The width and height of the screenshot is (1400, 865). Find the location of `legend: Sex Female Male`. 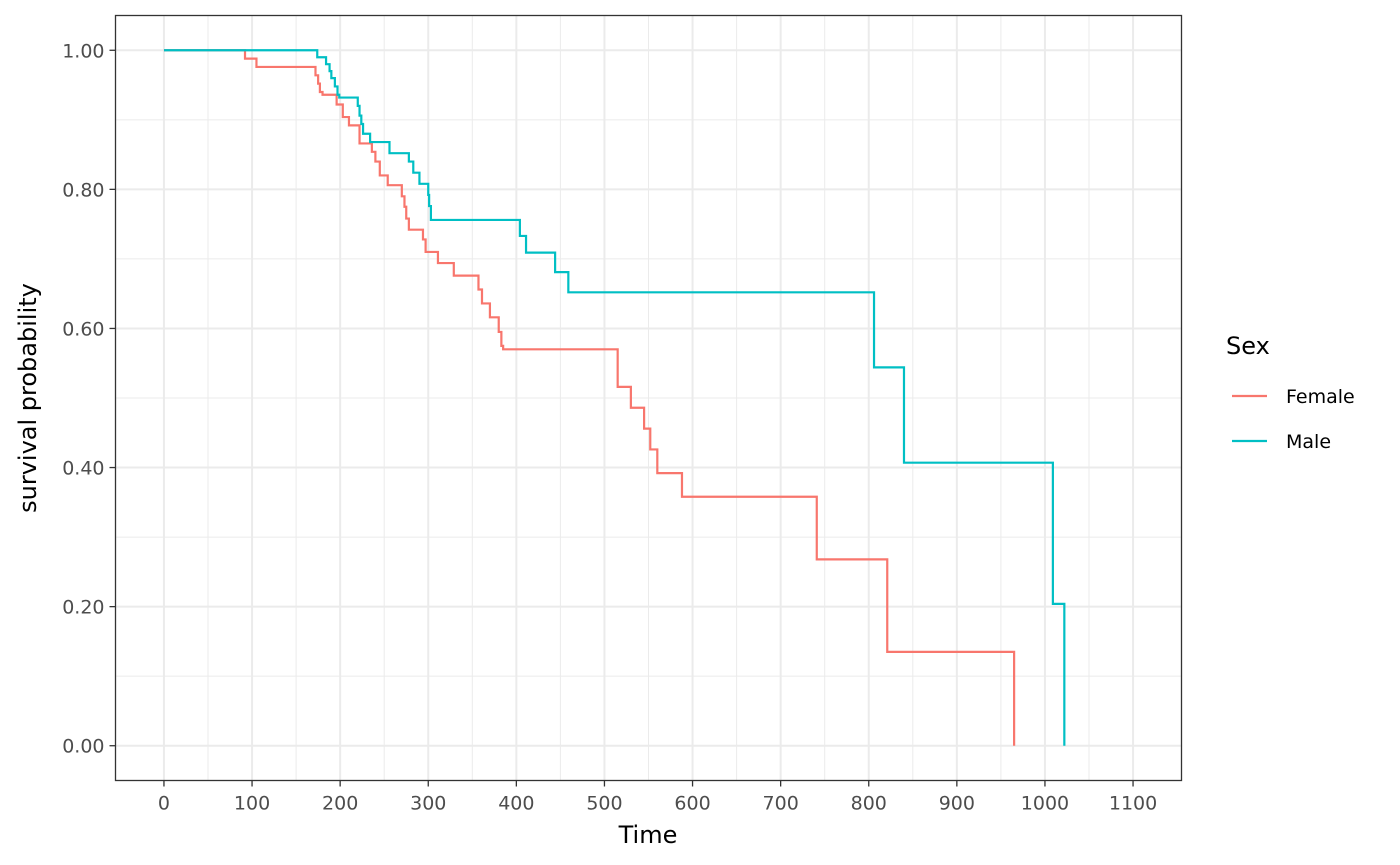

legend: Sex Female Male is located at coordinates (1290, 392).